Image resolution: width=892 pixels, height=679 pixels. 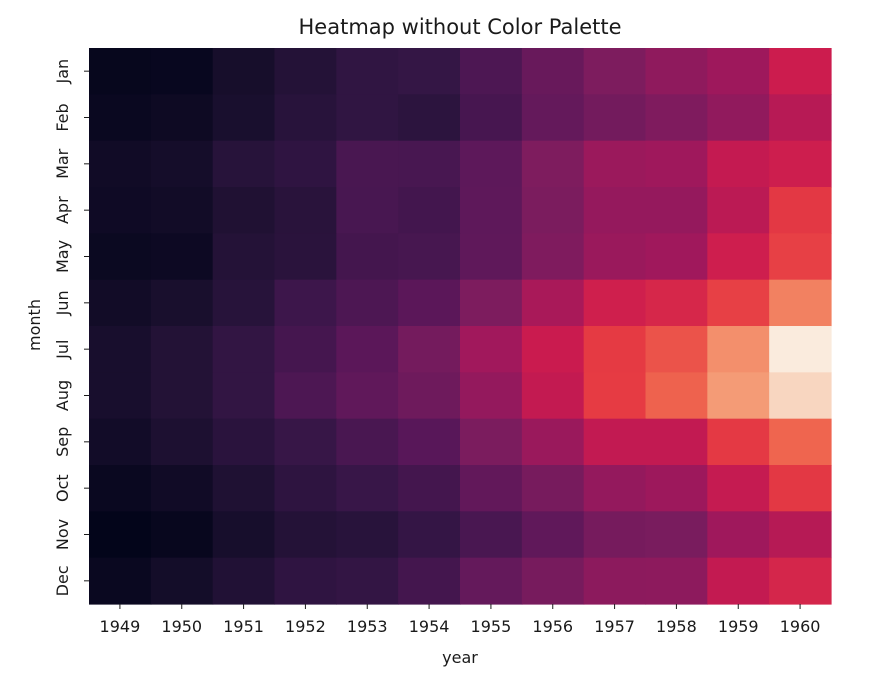 What do you see at coordinates (181, 626) in the screenshot?
I see `x-tick-label: 1950` at bounding box center [181, 626].